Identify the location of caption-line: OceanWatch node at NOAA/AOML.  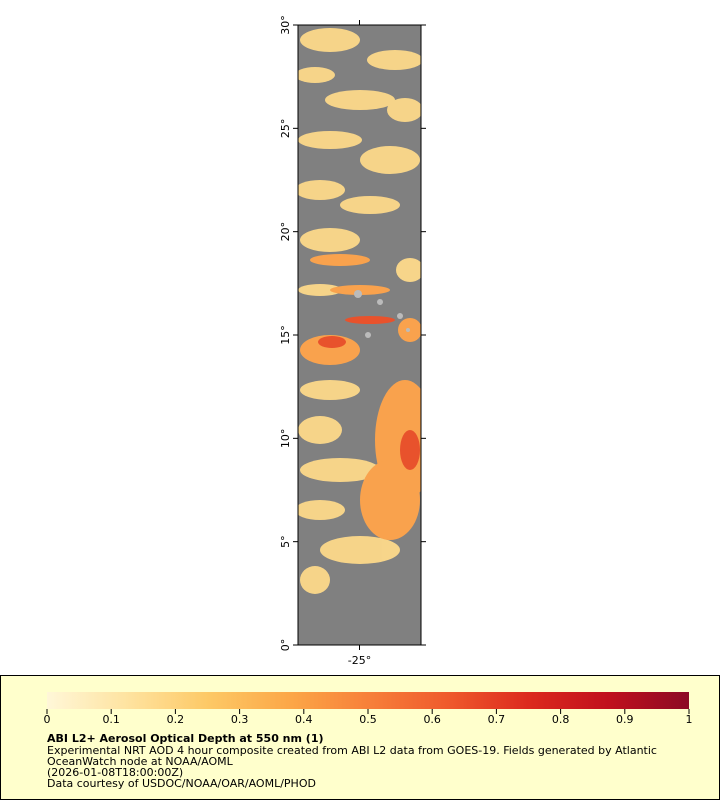
(140, 761).